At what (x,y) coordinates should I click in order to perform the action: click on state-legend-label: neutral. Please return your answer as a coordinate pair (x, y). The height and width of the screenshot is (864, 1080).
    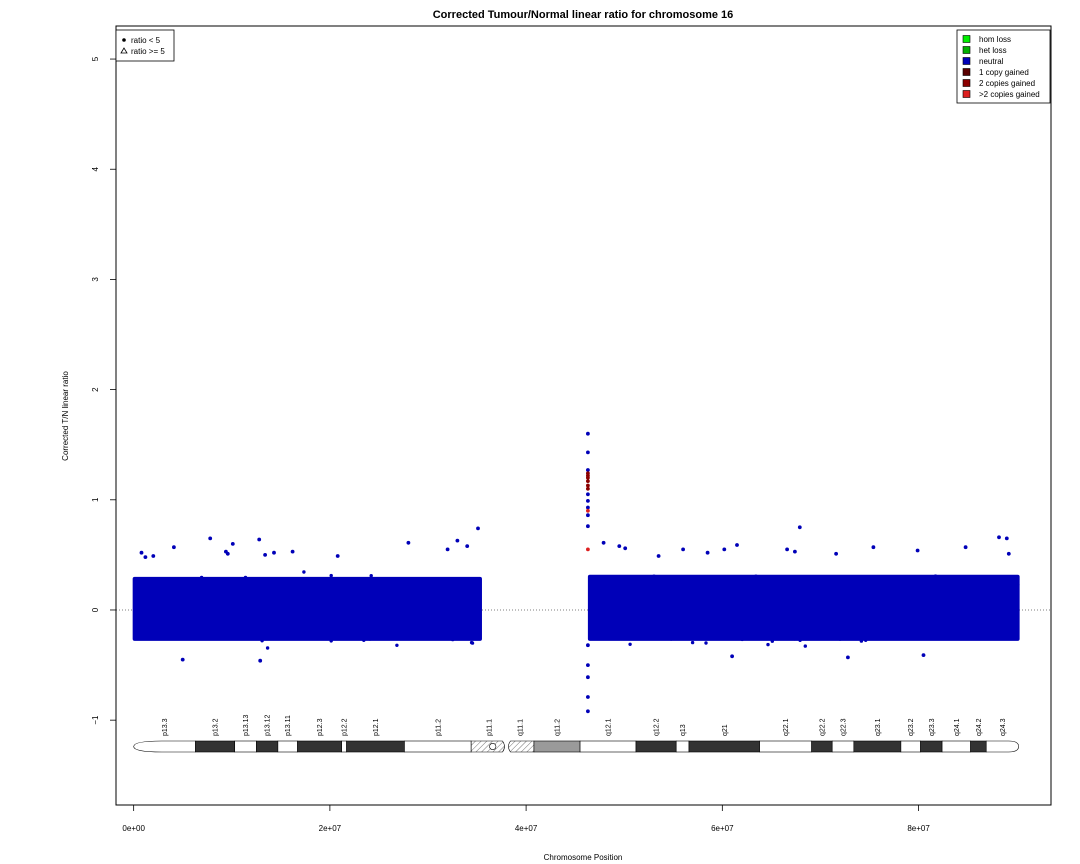
    Looking at the image, I should click on (991, 61).